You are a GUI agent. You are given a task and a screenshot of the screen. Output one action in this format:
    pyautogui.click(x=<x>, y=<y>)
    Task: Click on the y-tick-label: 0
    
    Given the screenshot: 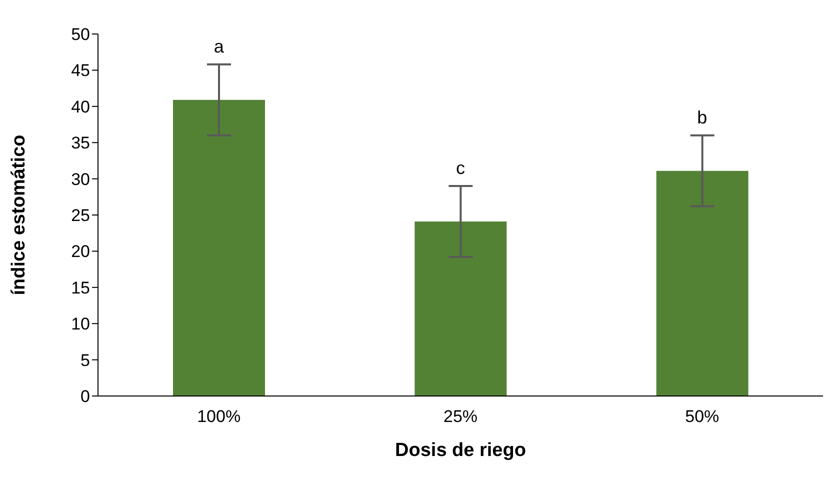 What is the action you would take?
    pyautogui.click(x=85, y=396)
    